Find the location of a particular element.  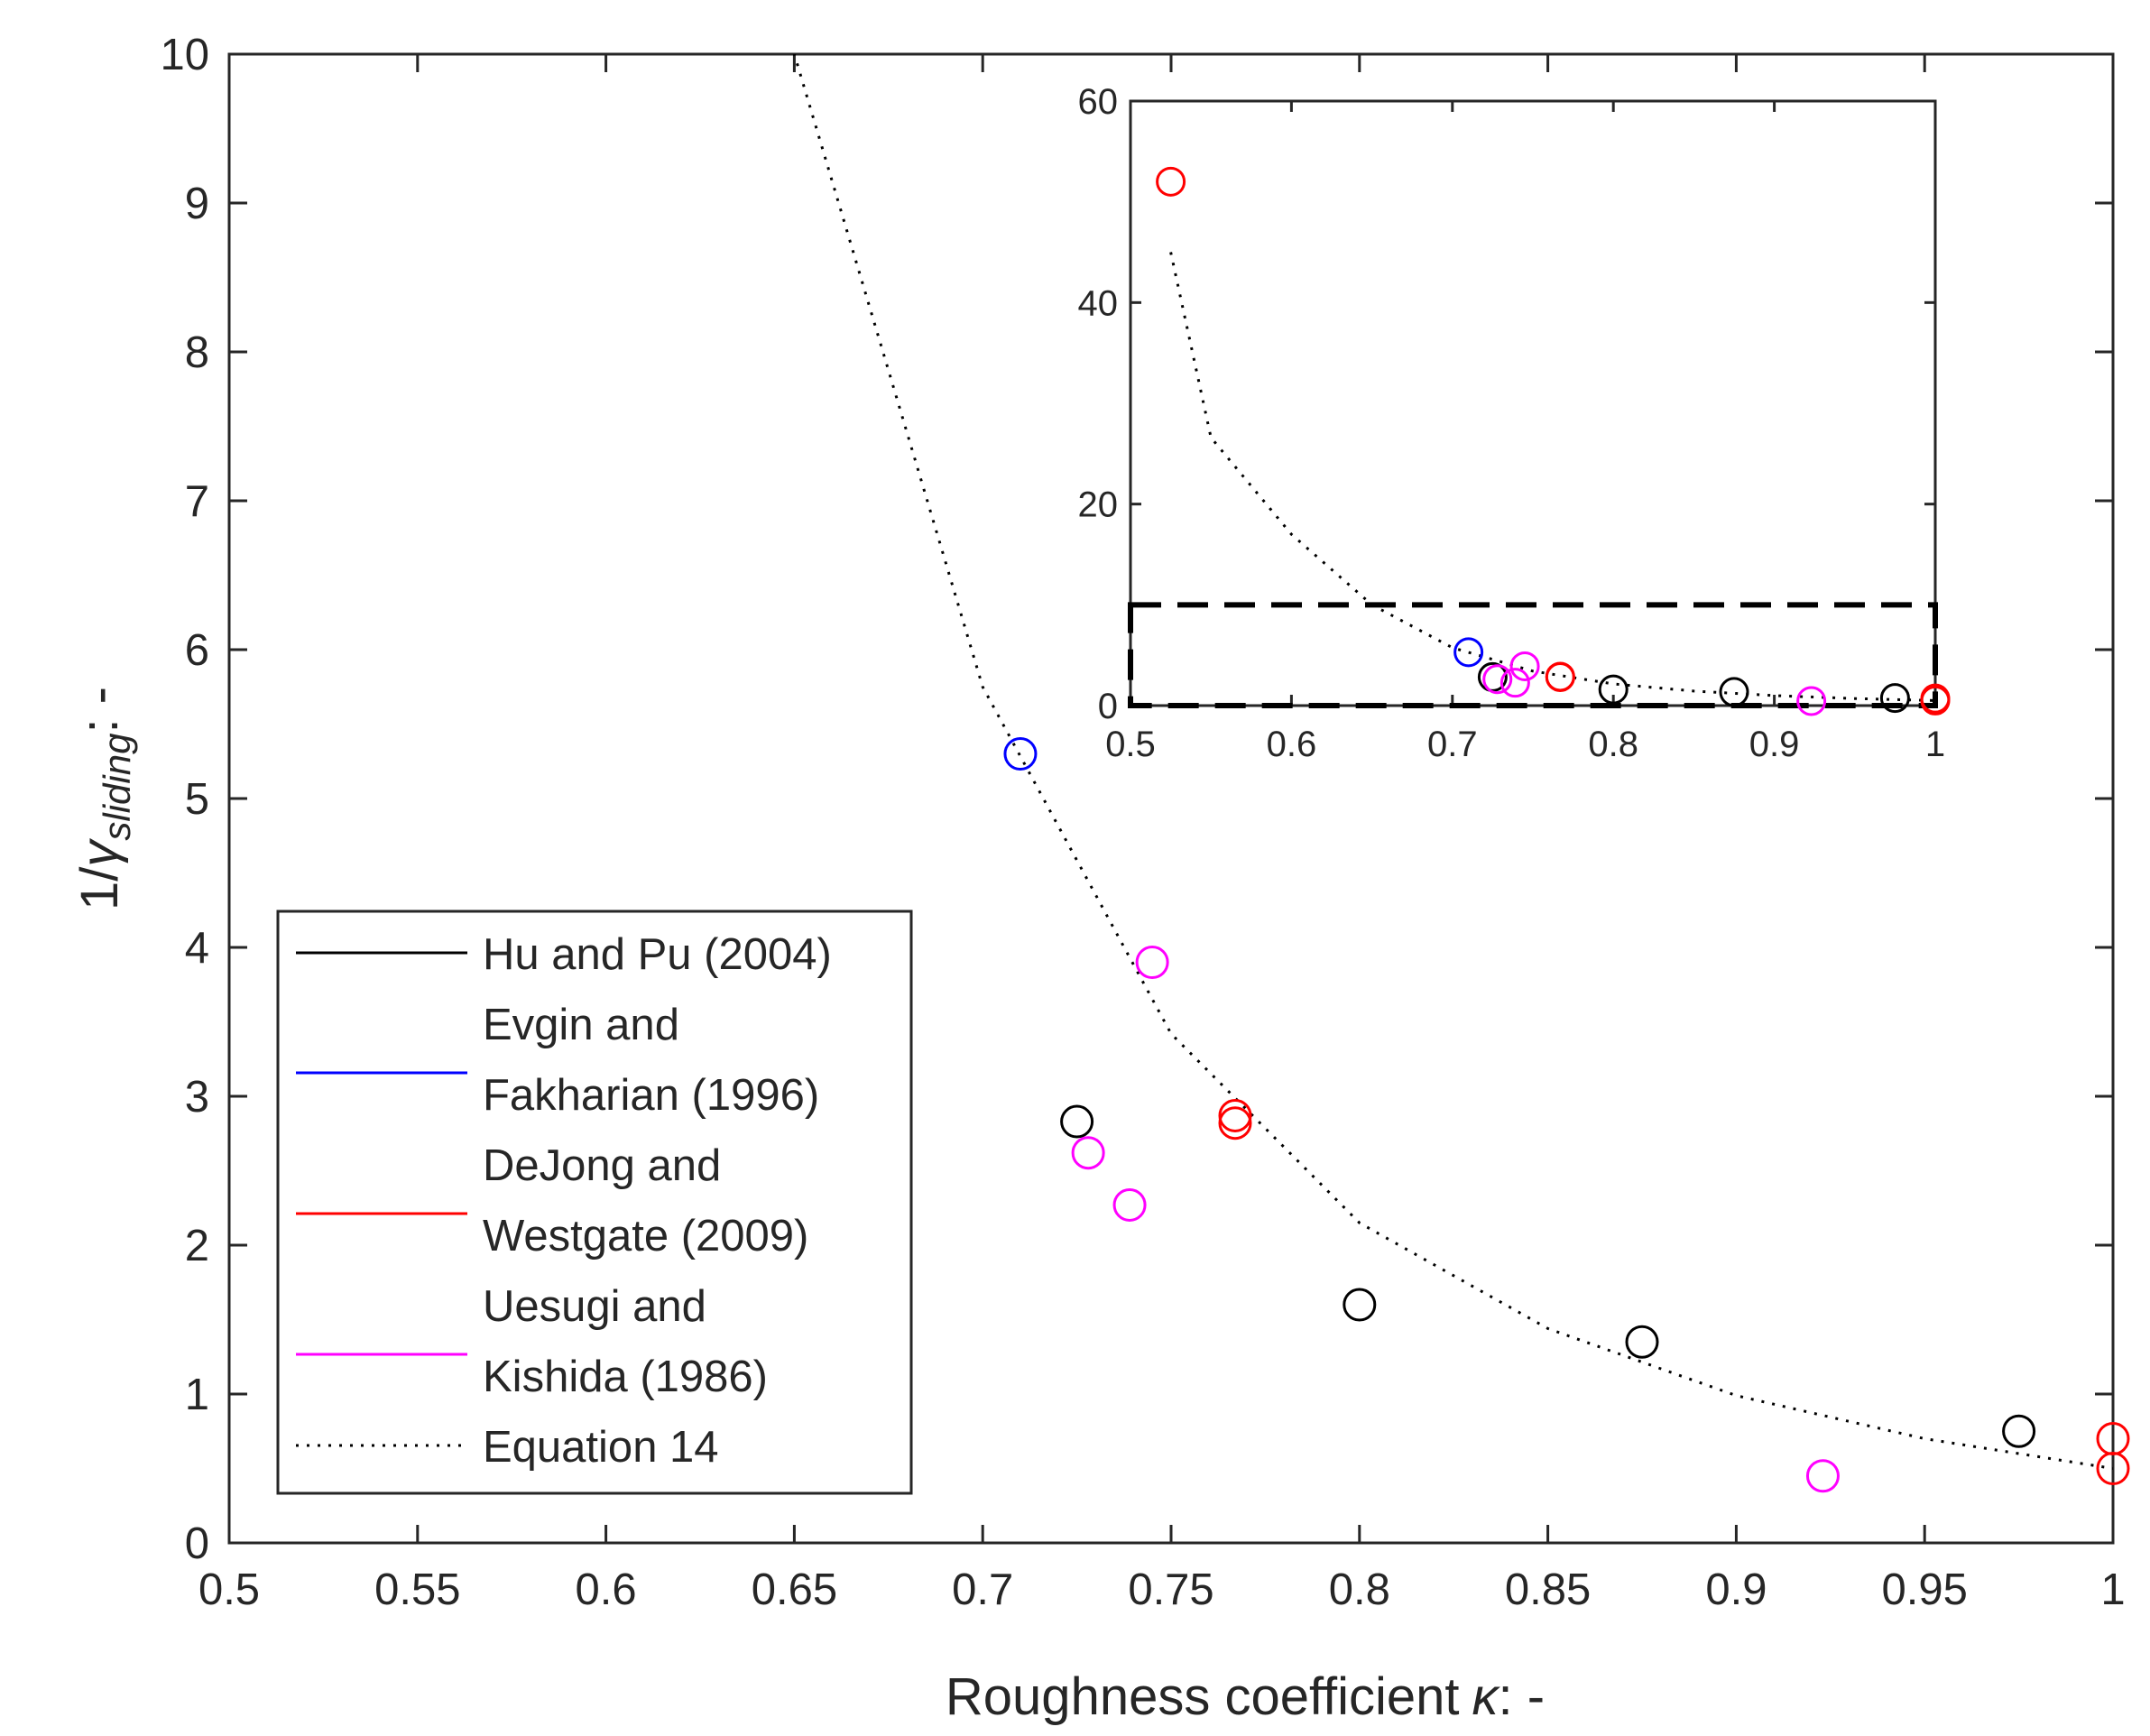

y-tick-label: 7 is located at coordinates (197, 502).